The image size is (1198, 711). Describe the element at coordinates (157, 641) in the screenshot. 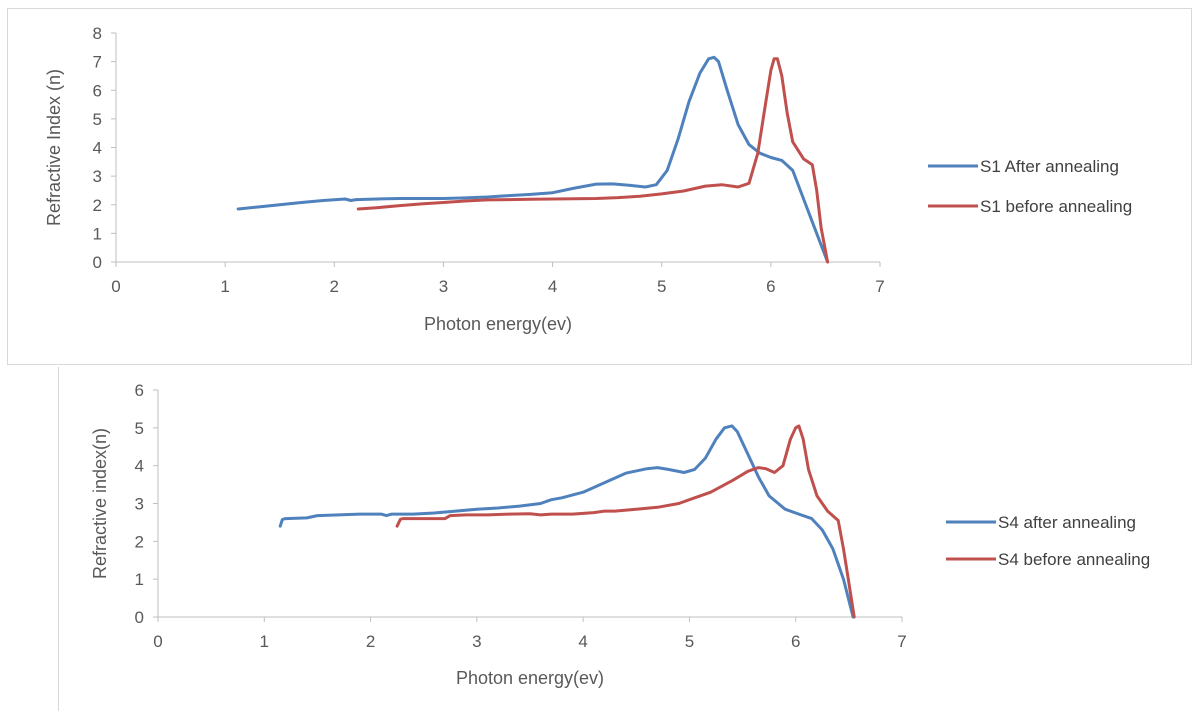

I see `chart2-x-tick-label: 0` at that location.